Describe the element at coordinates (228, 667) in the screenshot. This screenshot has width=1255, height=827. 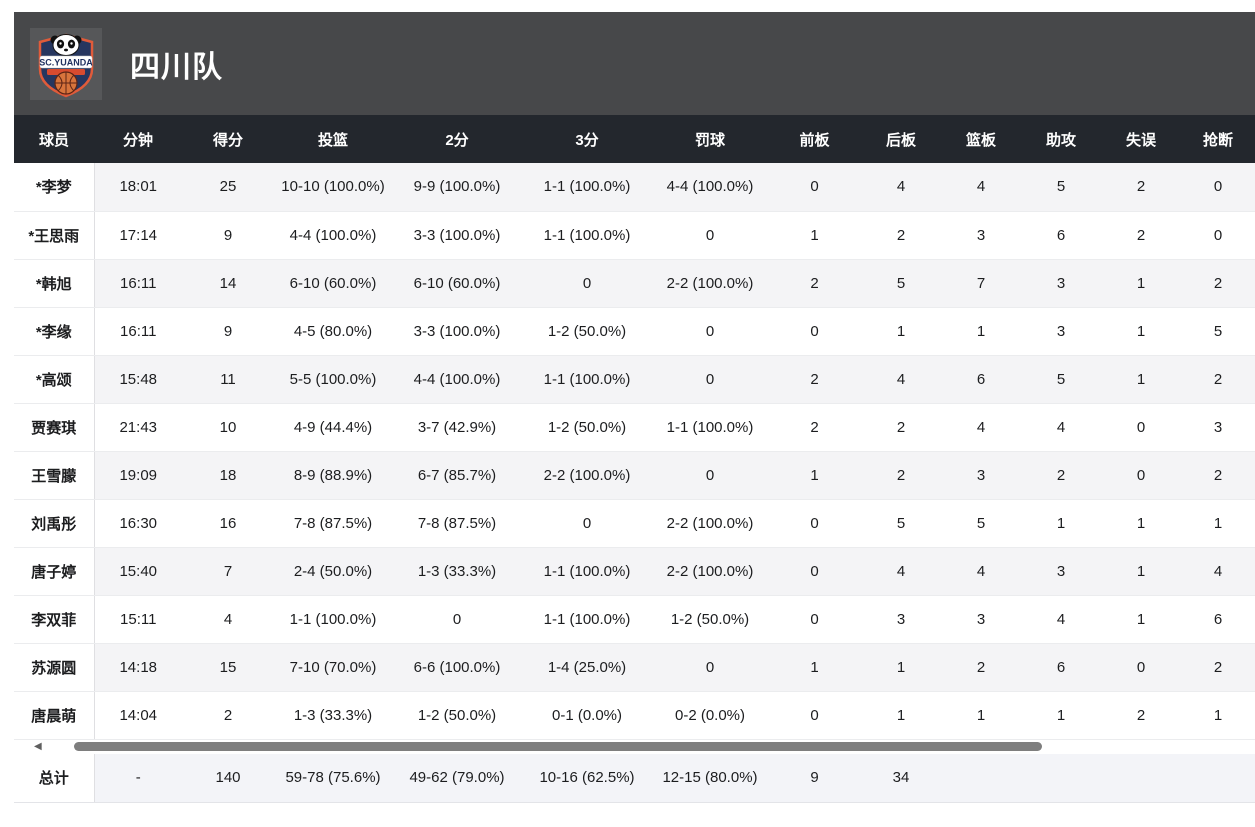
I see `stat-cell: 15` at that location.